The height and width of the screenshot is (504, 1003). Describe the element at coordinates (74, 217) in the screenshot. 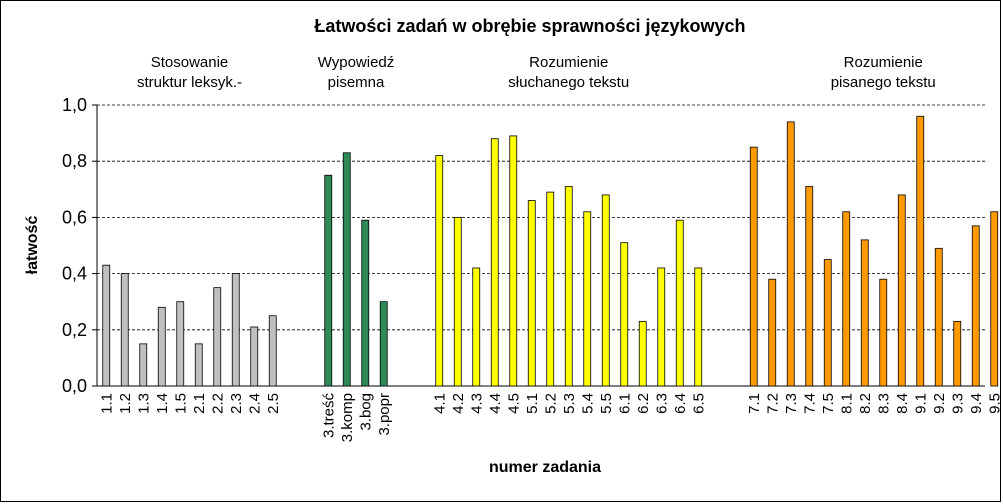

I see `y-tick-label: 0,6` at that location.